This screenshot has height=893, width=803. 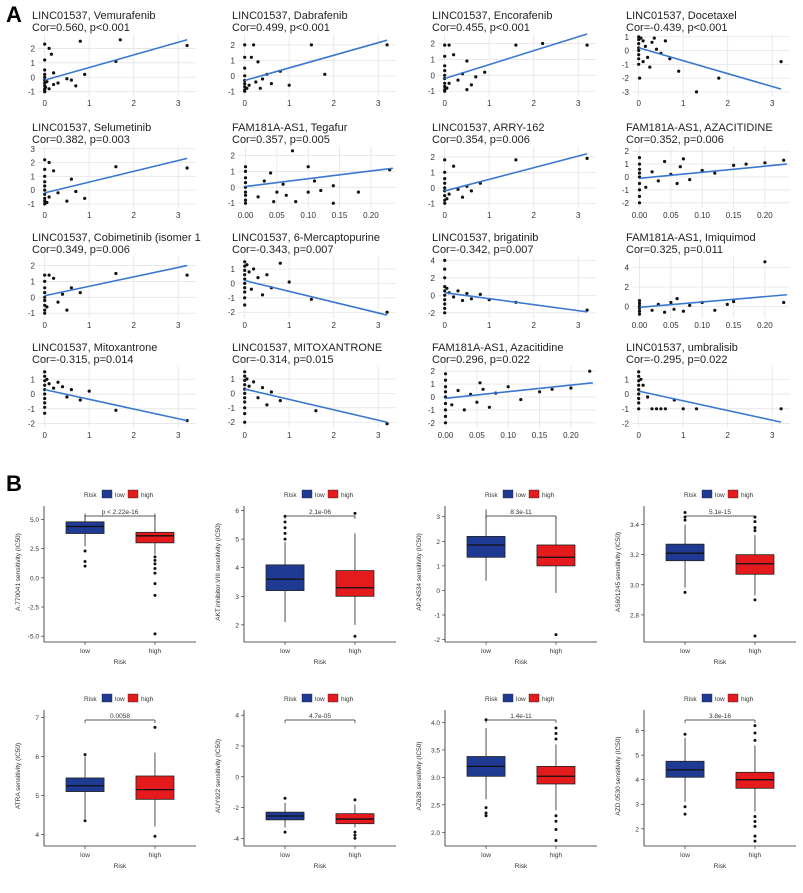 I want to click on x-tick-label: high, so click(x=556, y=855).